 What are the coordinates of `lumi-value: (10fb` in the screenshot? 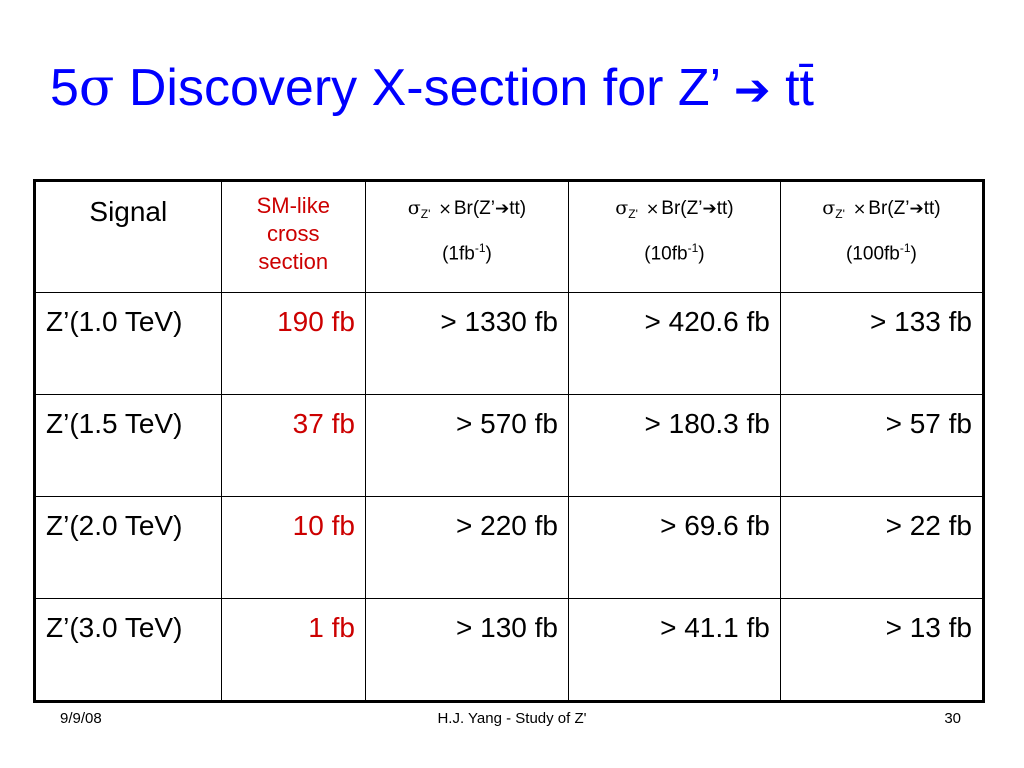 It's located at (666, 254).